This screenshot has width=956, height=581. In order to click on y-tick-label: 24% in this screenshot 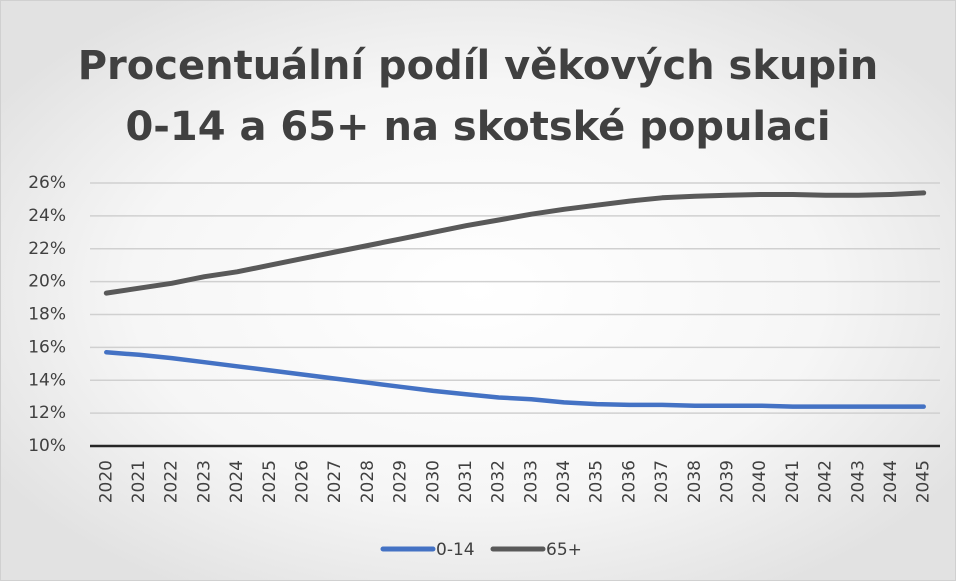, I will do `click(47, 216)`.